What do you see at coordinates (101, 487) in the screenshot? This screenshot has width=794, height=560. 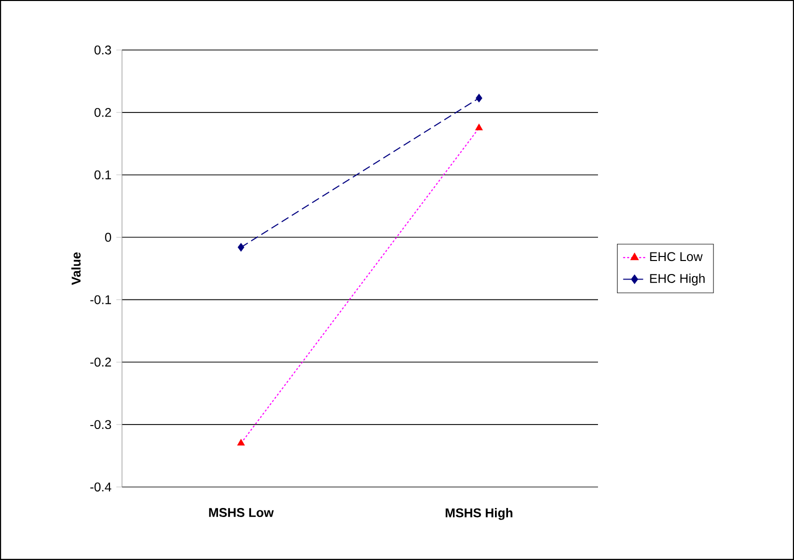 I see `y-tick-label: -0.4` at bounding box center [101, 487].